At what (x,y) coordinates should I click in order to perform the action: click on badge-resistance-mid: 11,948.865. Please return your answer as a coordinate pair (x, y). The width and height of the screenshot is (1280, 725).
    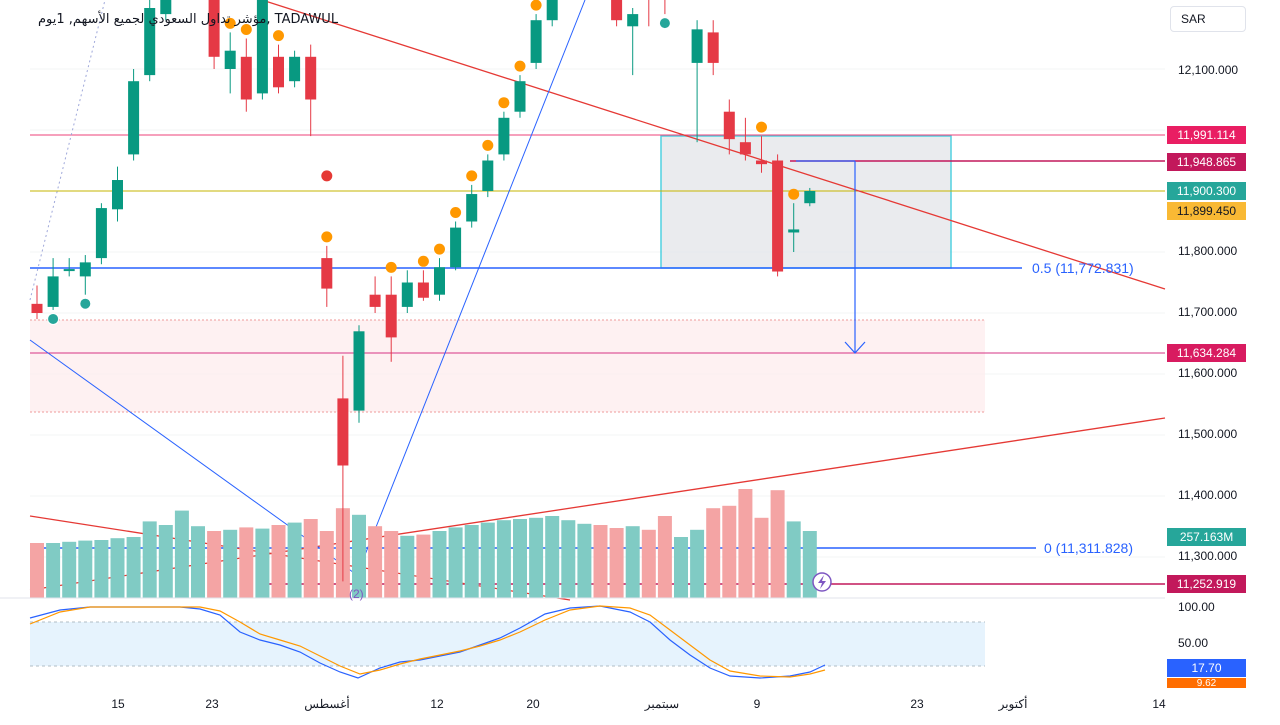
    Looking at the image, I should click on (1206, 162).